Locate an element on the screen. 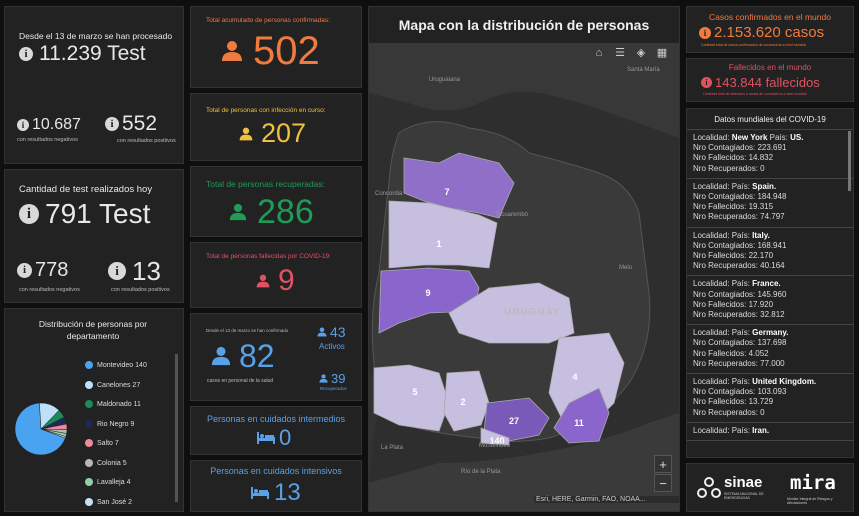  test-total-negative-value: 10.687 is located at coordinates (56, 124).